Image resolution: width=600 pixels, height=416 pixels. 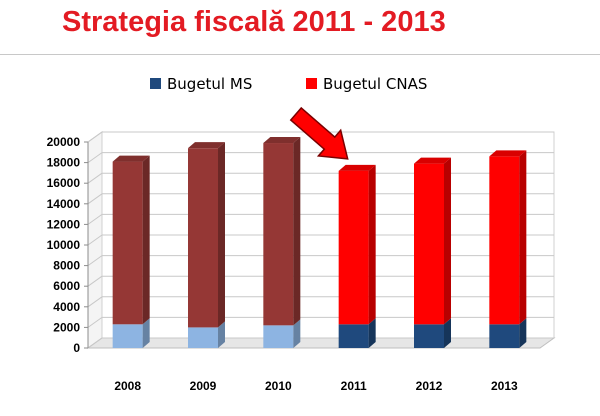 What do you see at coordinates (504, 386) in the screenshot?
I see `x-tick-label: 2013` at bounding box center [504, 386].